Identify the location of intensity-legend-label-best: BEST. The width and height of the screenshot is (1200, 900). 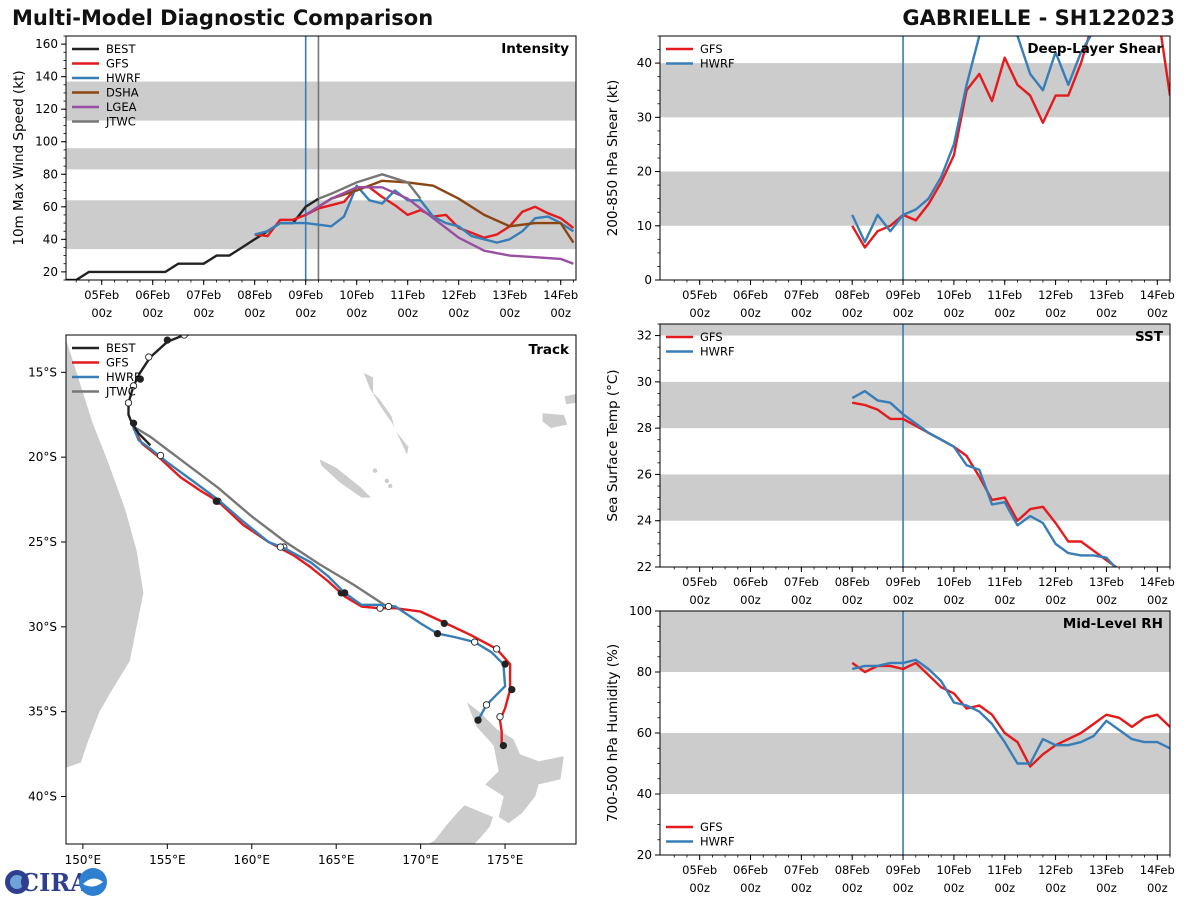
(121, 49).